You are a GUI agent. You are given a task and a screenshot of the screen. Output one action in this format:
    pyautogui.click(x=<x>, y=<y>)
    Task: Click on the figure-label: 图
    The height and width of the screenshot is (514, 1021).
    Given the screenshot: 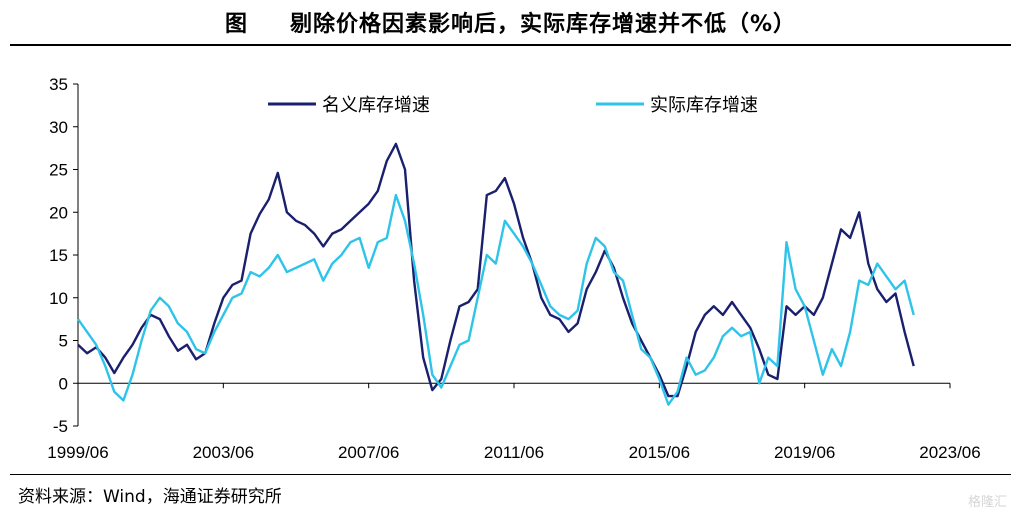 What is the action you would take?
    pyautogui.click(x=236, y=24)
    